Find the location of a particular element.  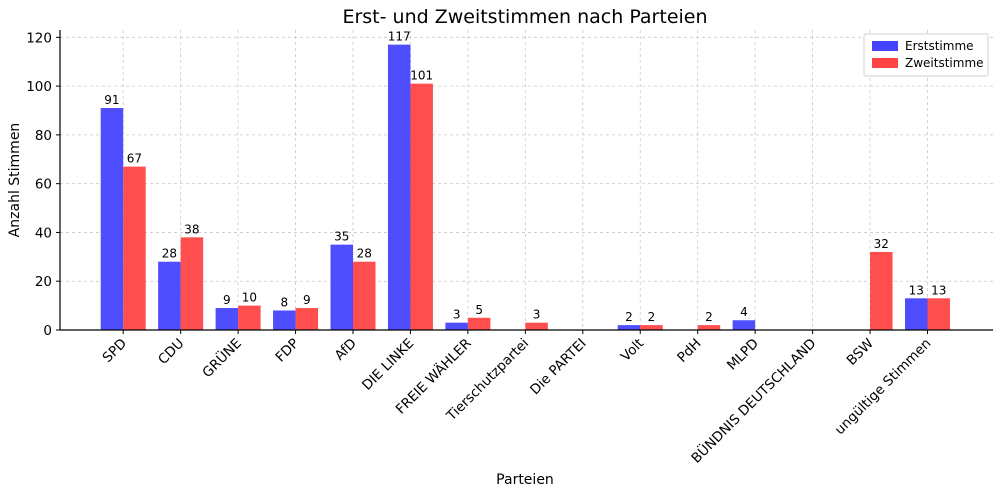

legend-label-erststimme: Erststimme is located at coordinates (939, 46).